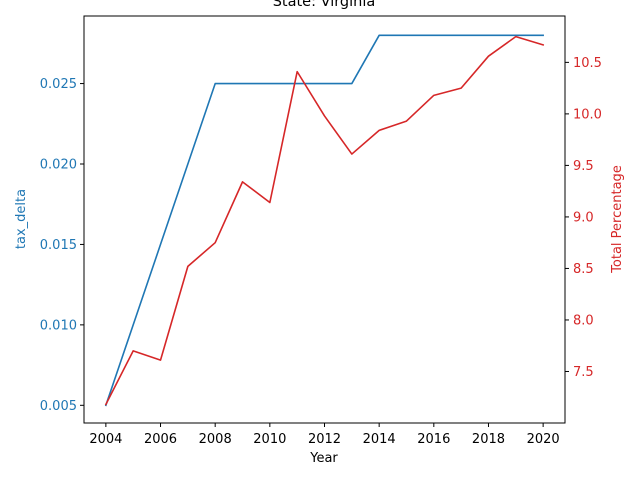 This screenshot has height=480, width=640. I want to click on y-axis-right: 7.5 8.0 8.5 9.0 9.5 10.0 10.5, so click(583, 218).